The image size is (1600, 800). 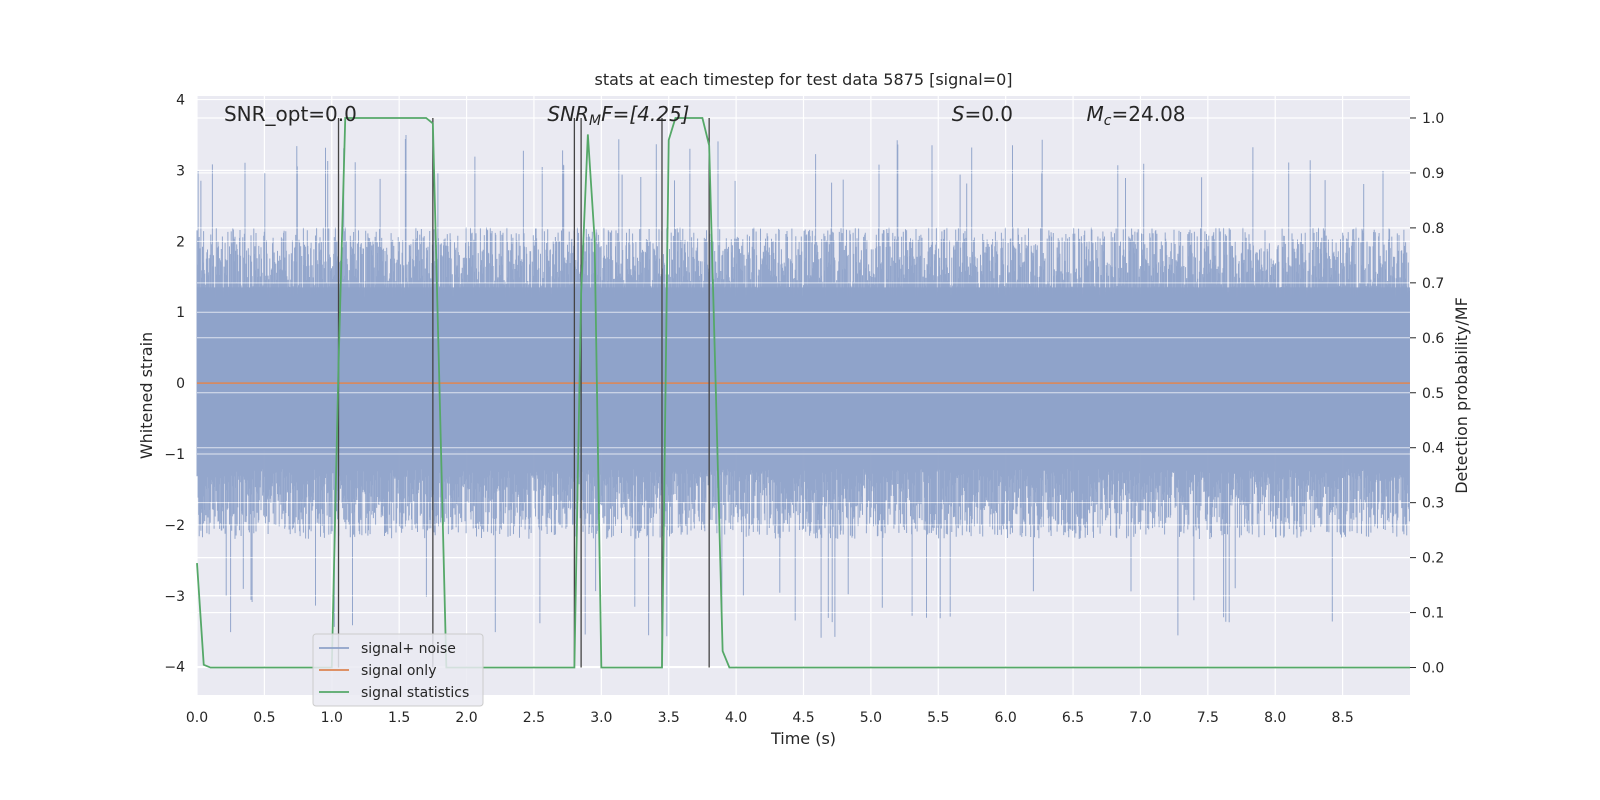 I want to click on legend-label: signal statistics, so click(x=415, y=693).